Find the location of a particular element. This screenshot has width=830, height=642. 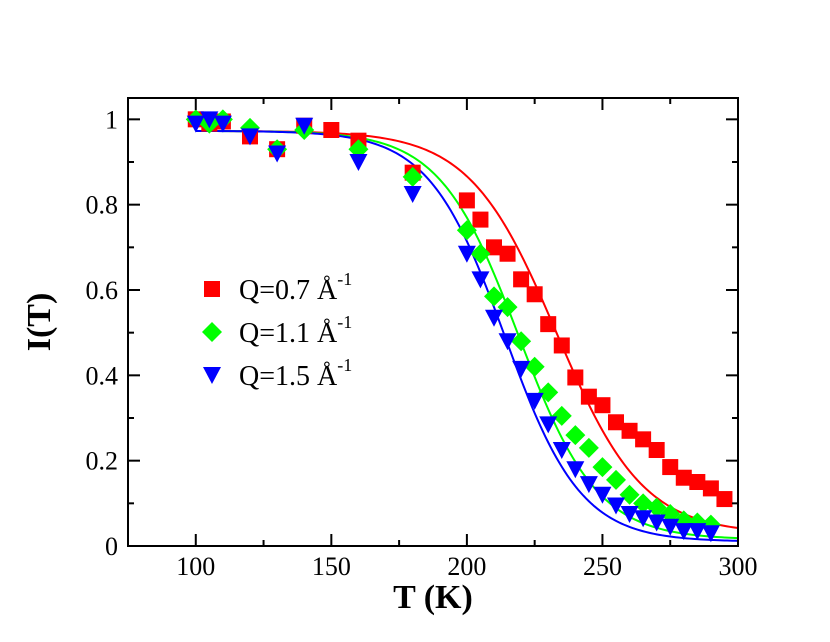

legend: Q=0.7 Å-1 Q=1.1 Å-1 Q=1.5 Å-1 is located at coordinates (277, 330).